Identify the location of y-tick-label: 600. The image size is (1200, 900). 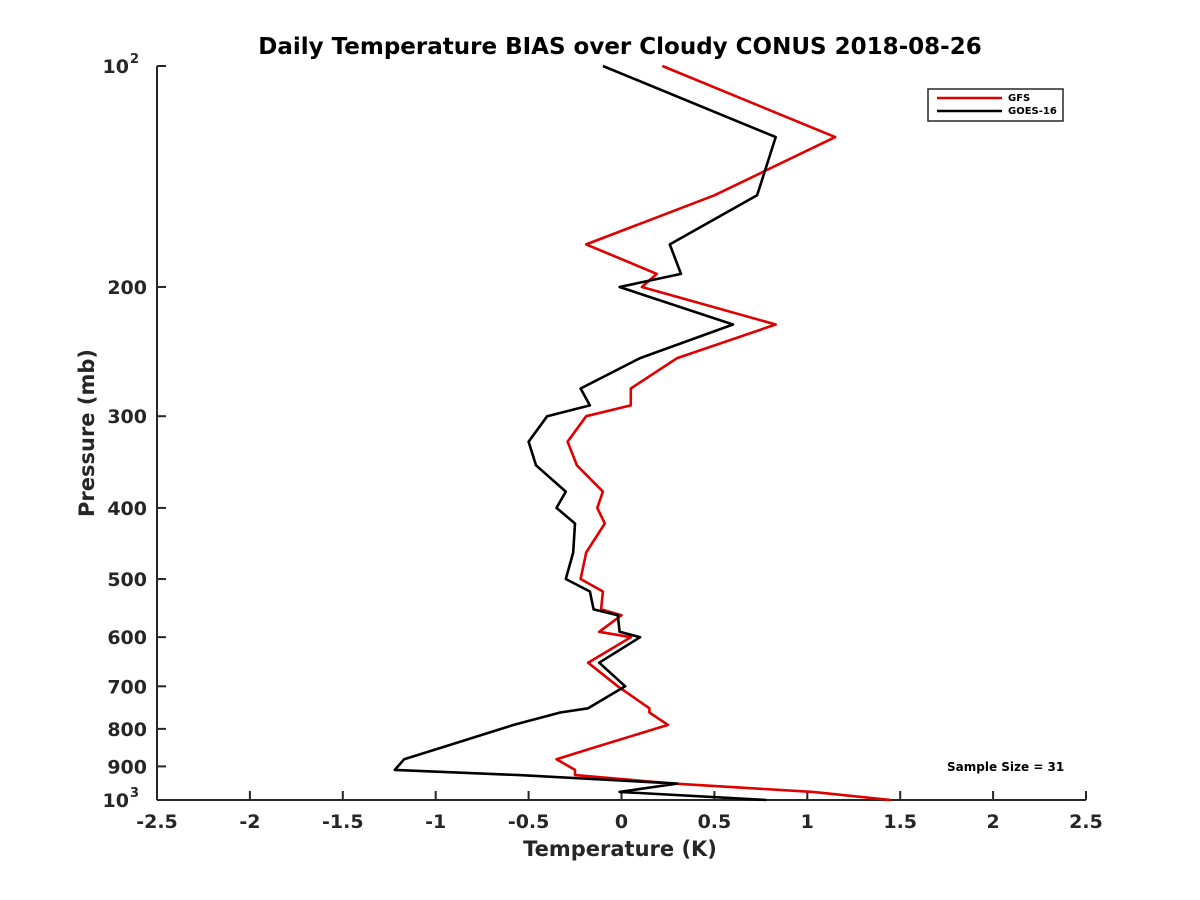
(127, 638).